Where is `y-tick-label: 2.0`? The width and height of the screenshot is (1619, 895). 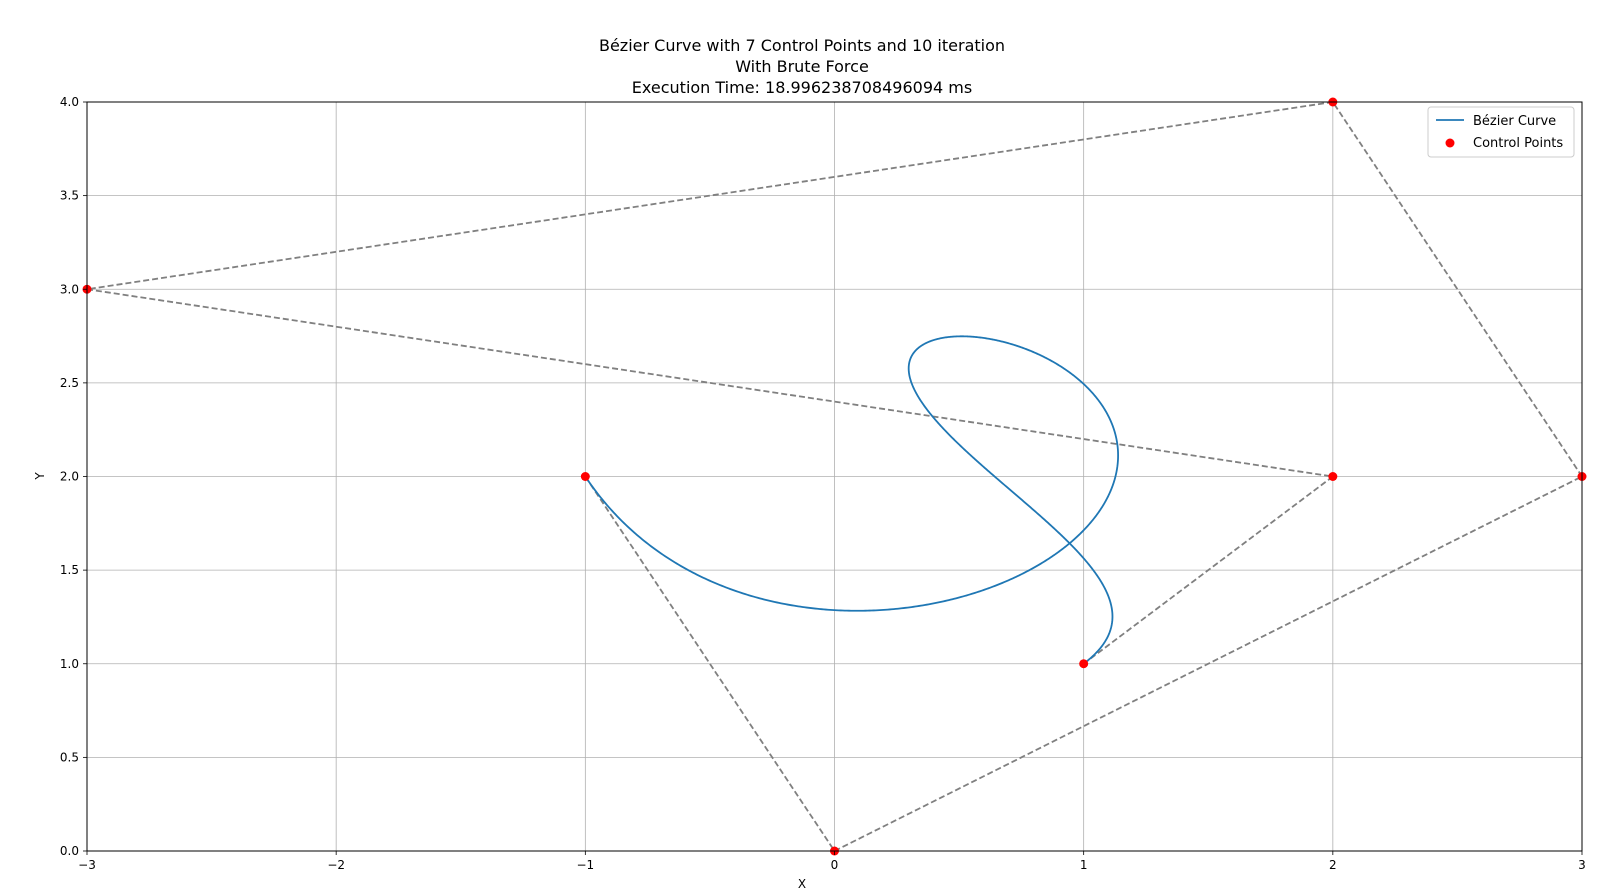 y-tick-label: 2.0 is located at coordinates (69, 477).